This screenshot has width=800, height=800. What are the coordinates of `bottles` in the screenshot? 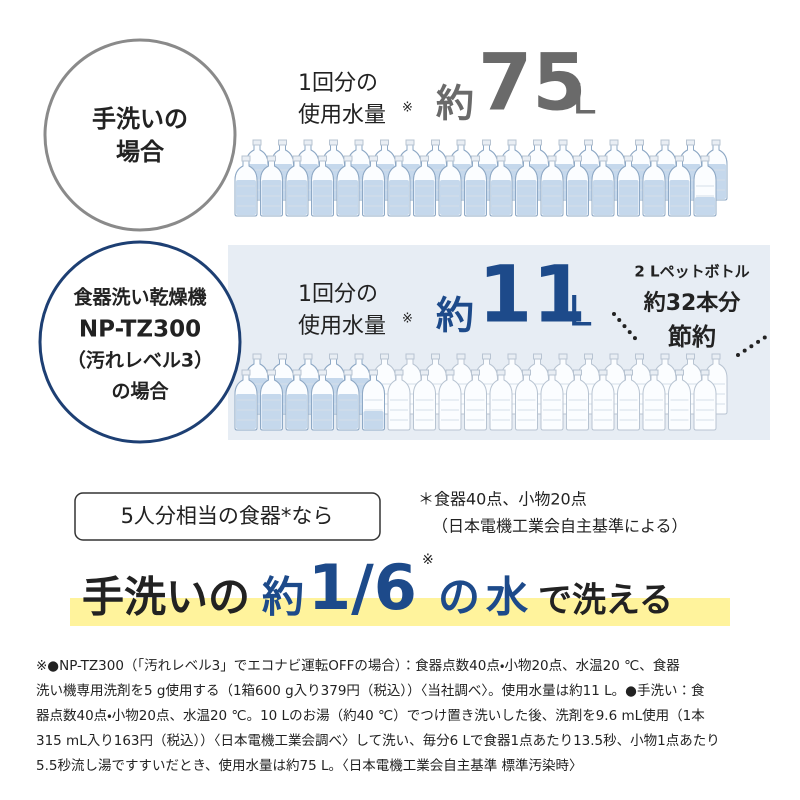 It's located at (481, 178).